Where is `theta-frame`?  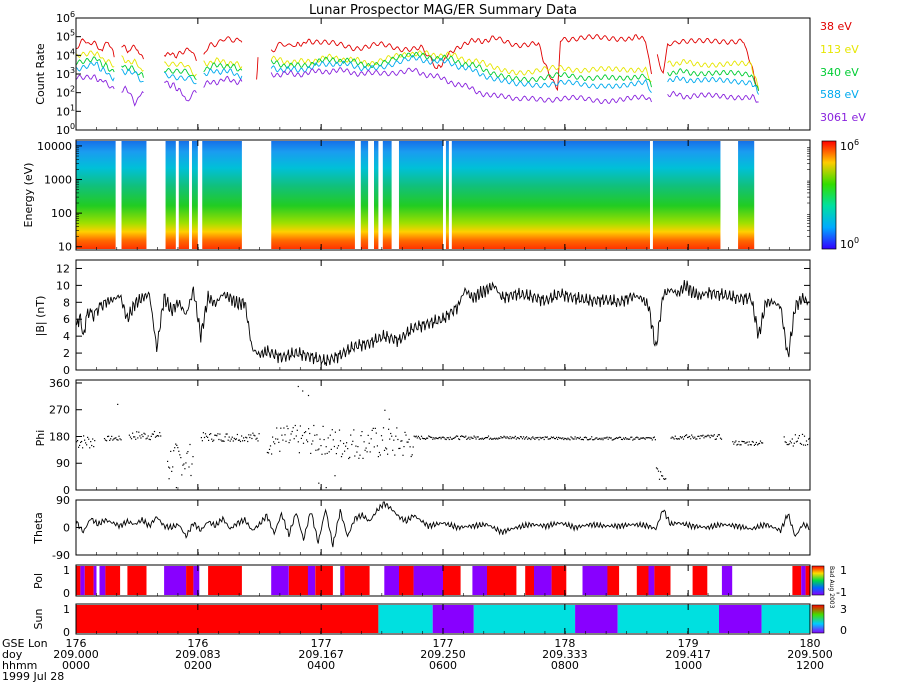
theta-frame is located at coordinates (443, 527).